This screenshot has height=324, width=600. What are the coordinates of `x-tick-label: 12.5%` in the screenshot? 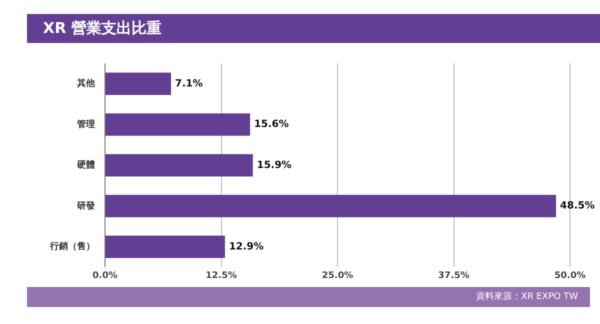 It's located at (221, 275).